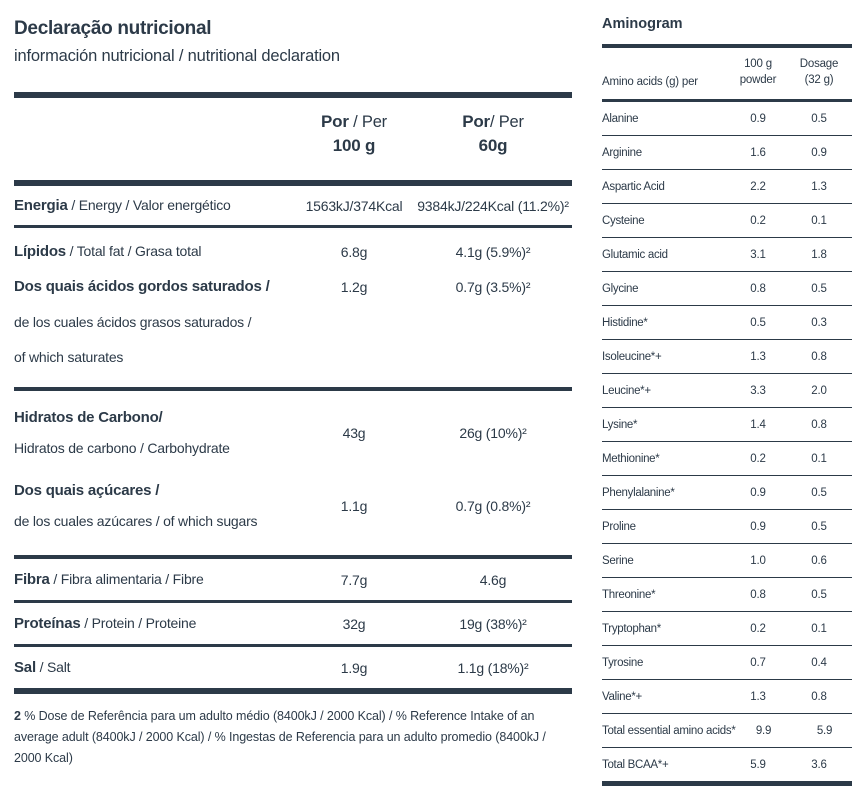 The image size is (853, 805). Describe the element at coordinates (367, 122) in the screenshot. I see `per-100g-rest: / Per` at that location.